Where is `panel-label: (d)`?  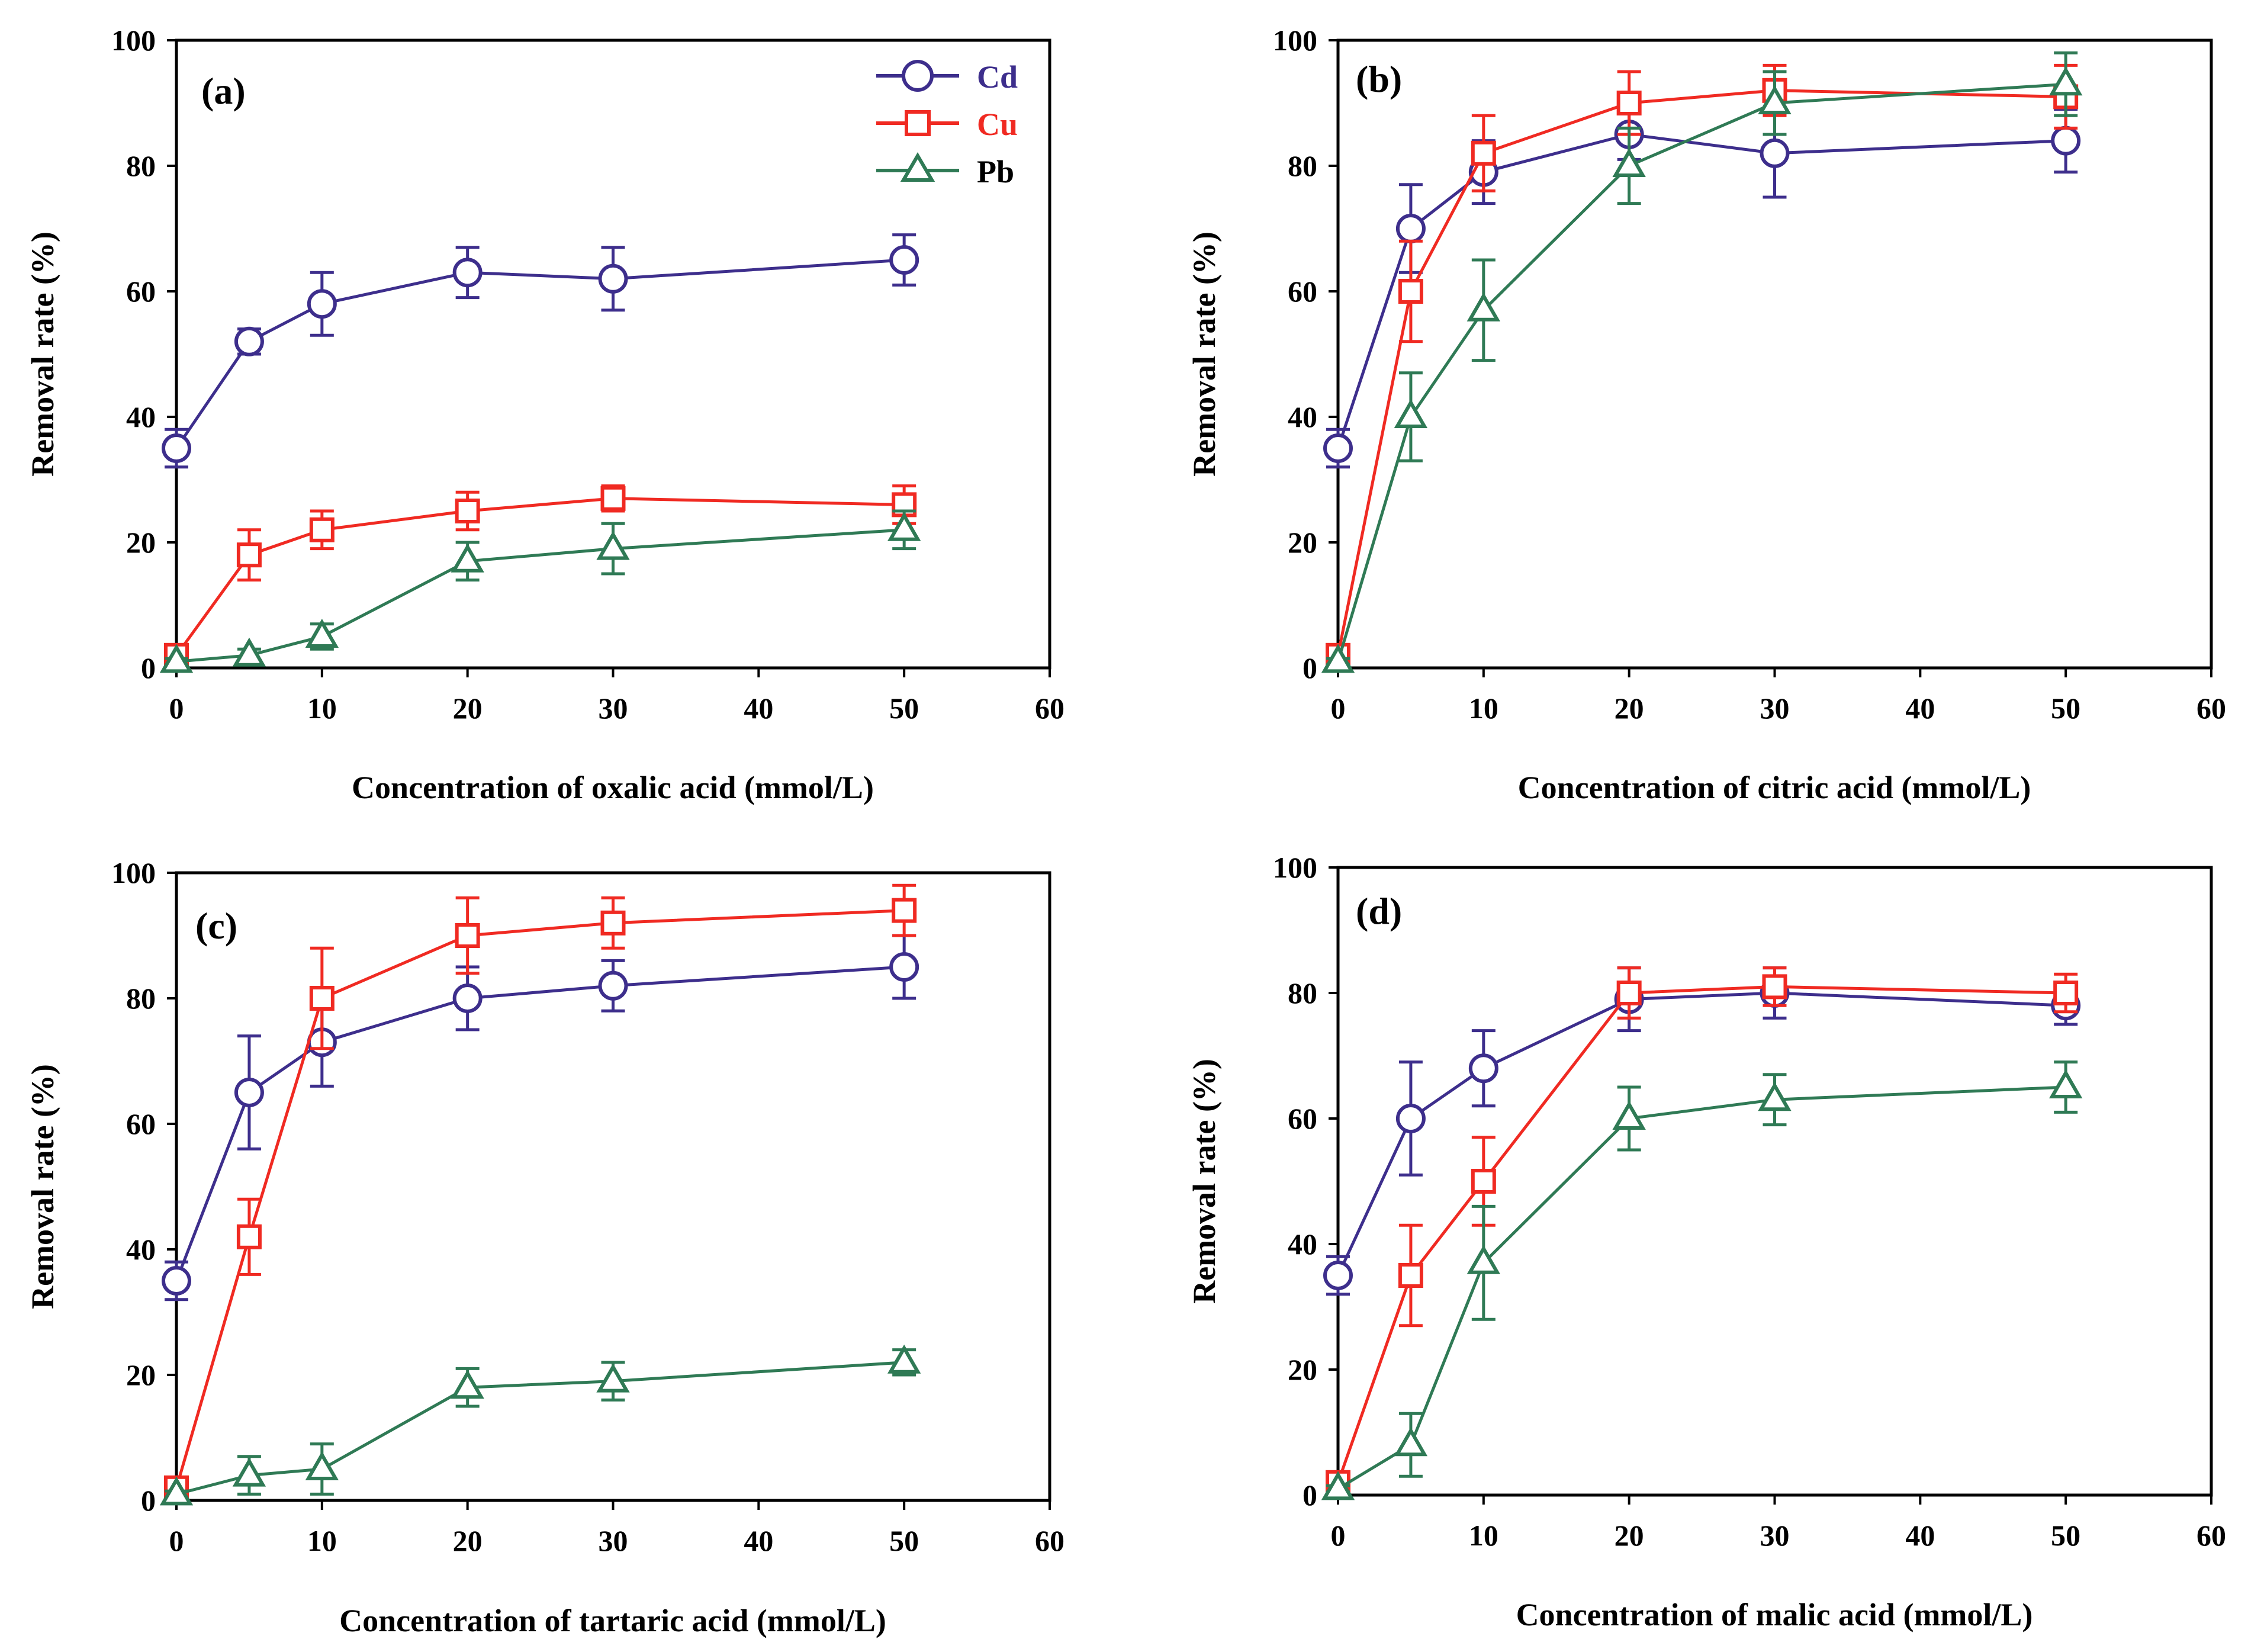
panel-label: (d) is located at coordinates (1379, 911).